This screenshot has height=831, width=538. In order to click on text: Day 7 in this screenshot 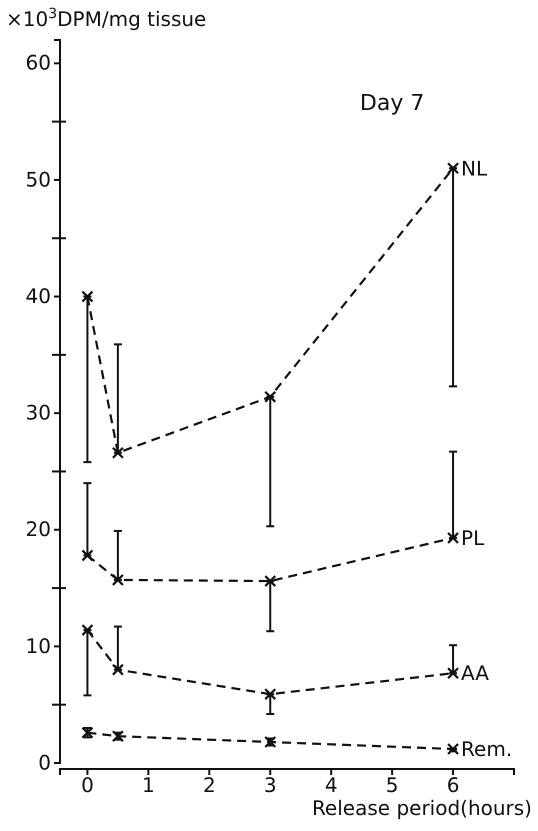, I will do `click(392, 103)`.